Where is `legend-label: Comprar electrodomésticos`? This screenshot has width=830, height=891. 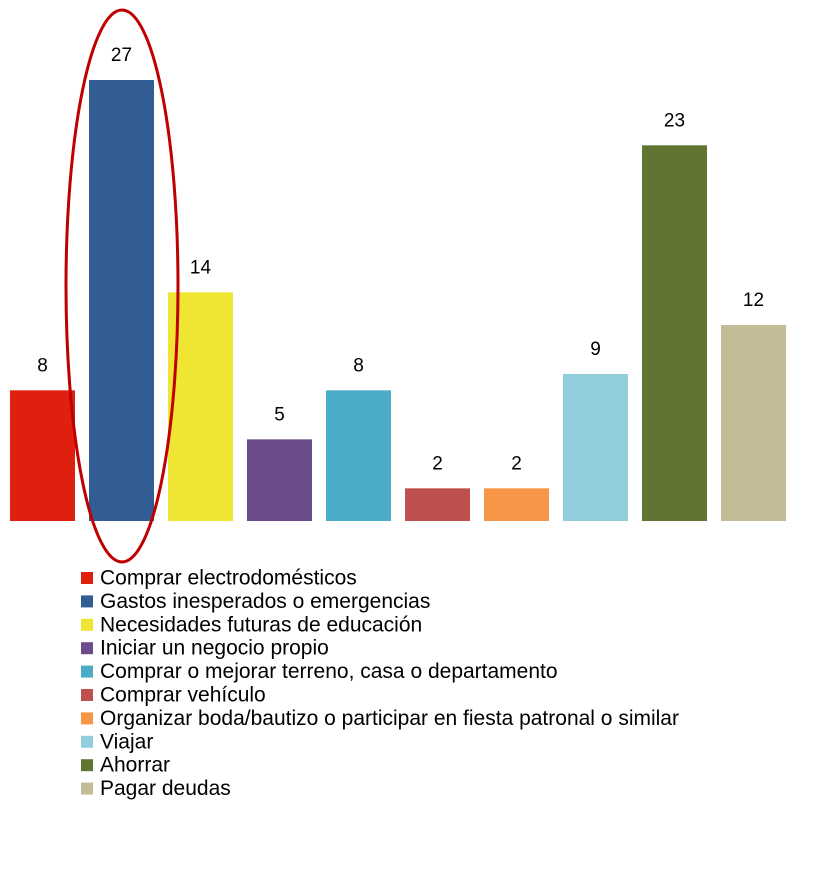
legend-label: Comprar electrodomésticos is located at coordinates (228, 578).